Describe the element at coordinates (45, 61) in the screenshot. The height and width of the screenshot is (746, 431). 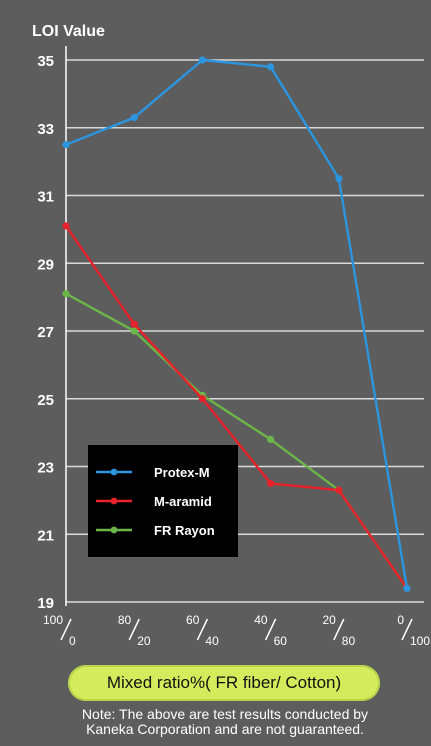
I see `y-tick-label-35: 35` at that location.